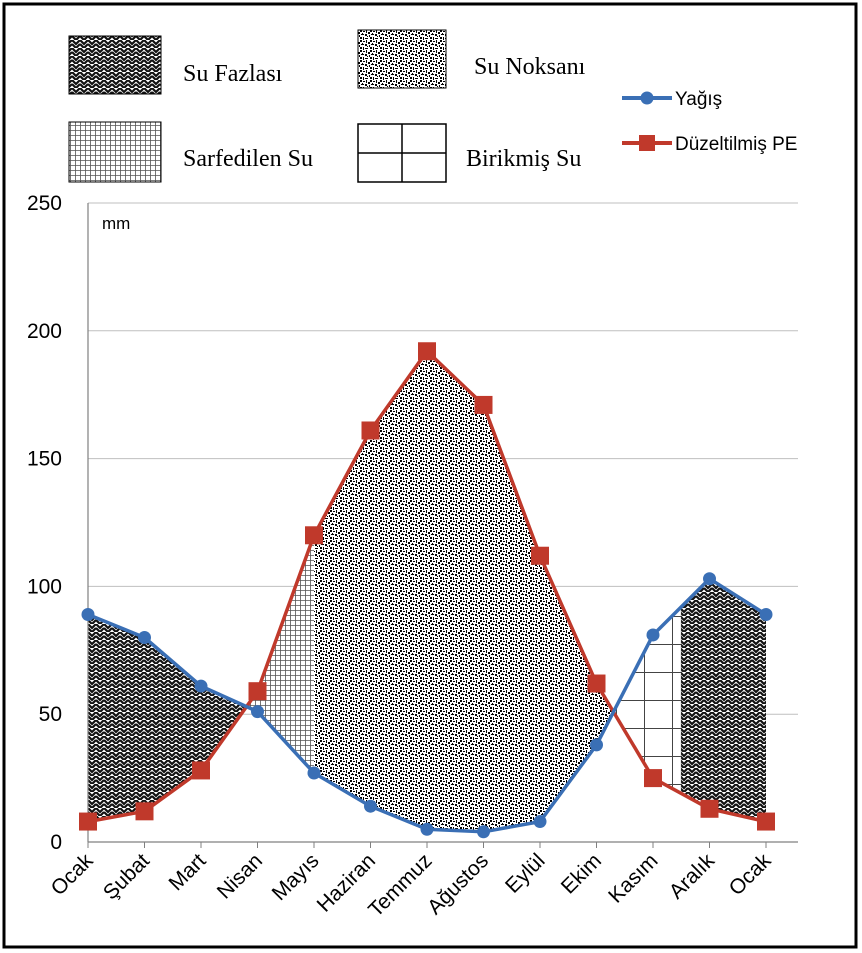 The image size is (862, 953). I want to click on area-surplus-right, so click(723, 700).